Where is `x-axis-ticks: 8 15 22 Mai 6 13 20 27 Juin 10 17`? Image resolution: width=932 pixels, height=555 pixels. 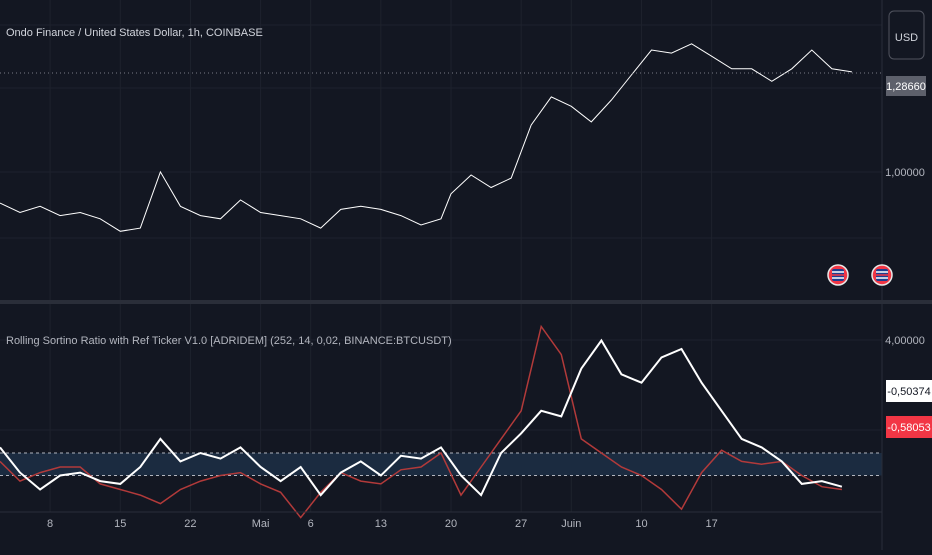 x-axis-ticks: 8 15 22 Mai 6 13 20 27 Juin 10 17 is located at coordinates (382, 524).